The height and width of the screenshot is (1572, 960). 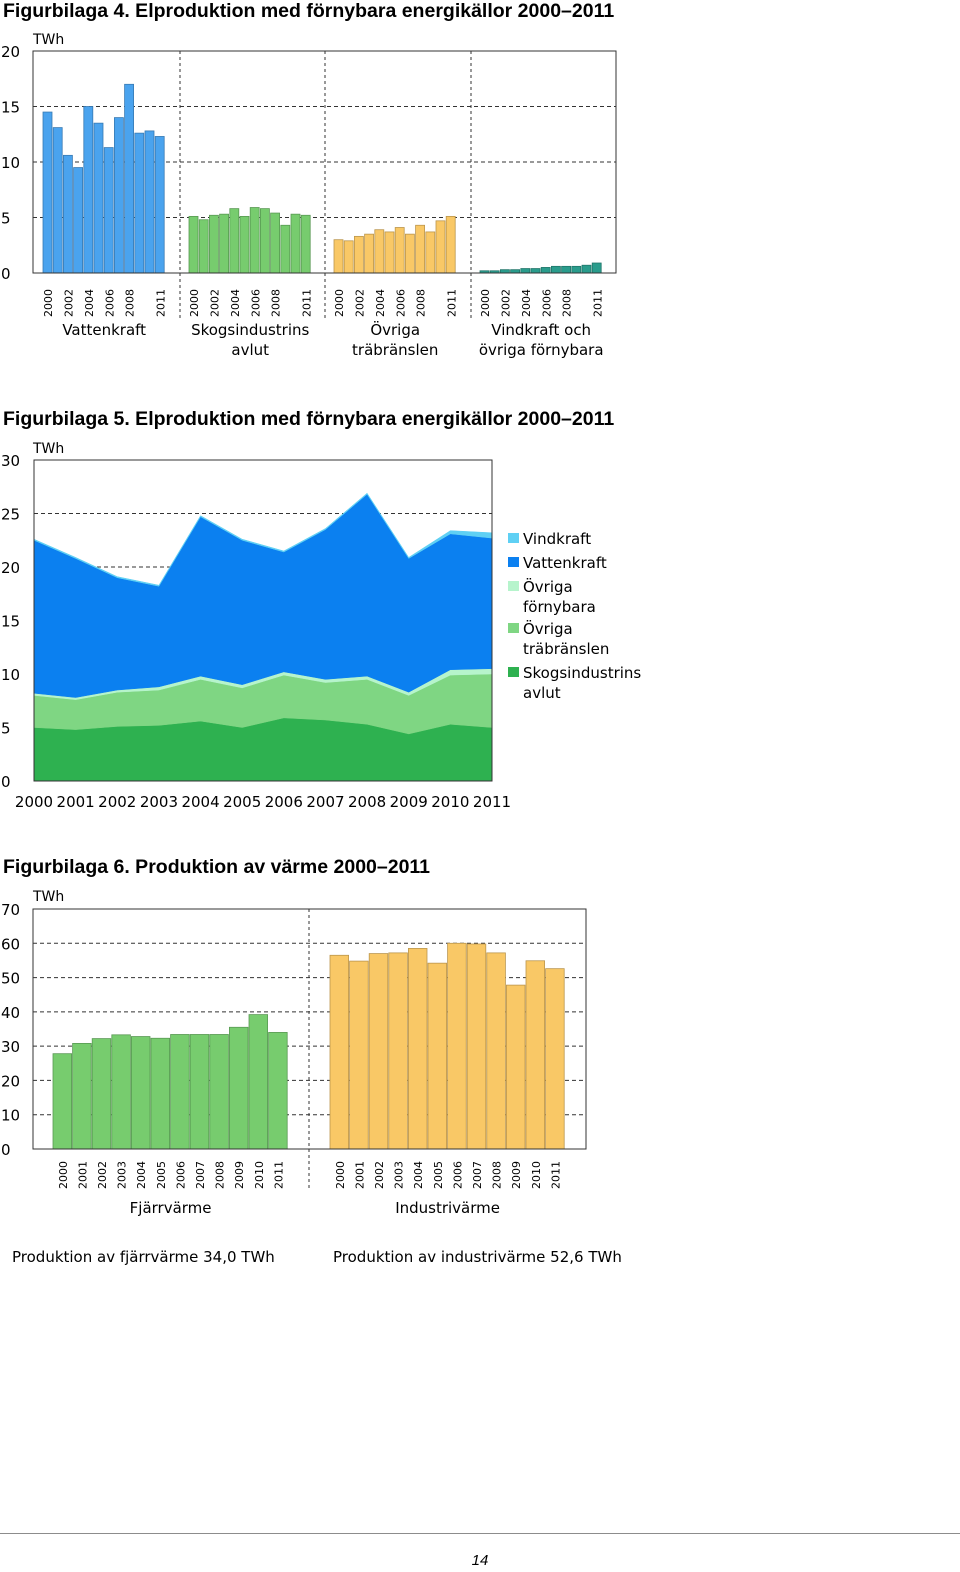 What do you see at coordinates (348, 257) in the screenshot?
I see `bar-ovriga-trabranslen-2001` at bounding box center [348, 257].